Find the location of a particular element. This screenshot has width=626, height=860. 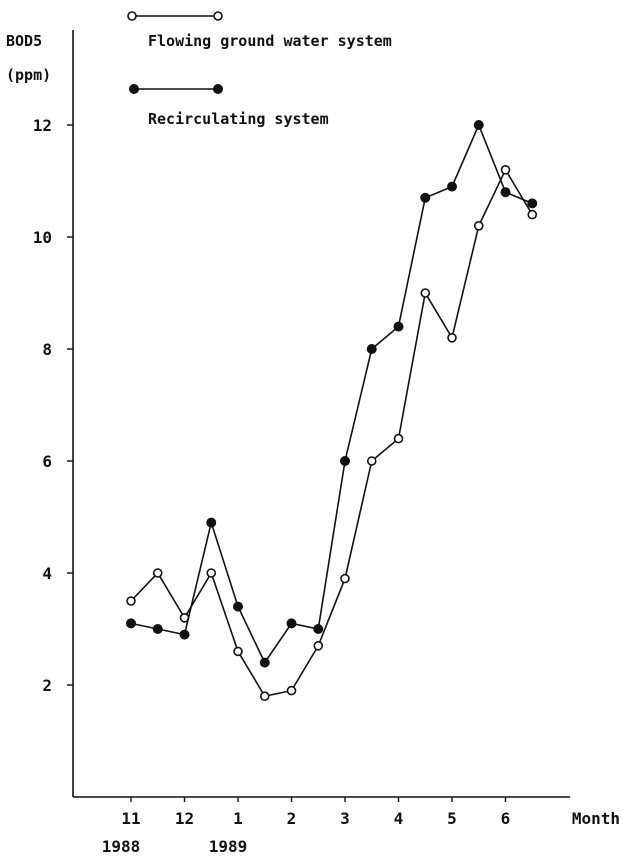

x-tick-label: 6 is located at coordinates (506, 818).